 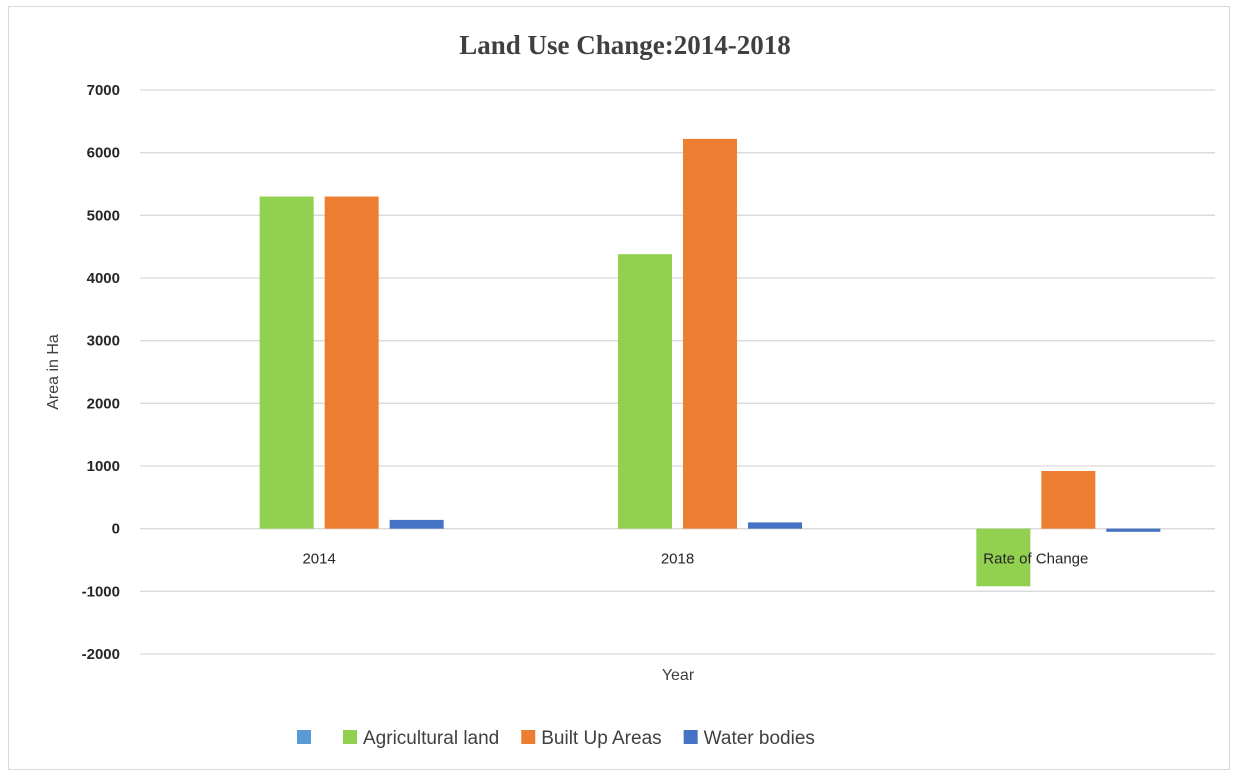 What do you see at coordinates (101, 591) in the screenshot?
I see `y-tick-label: -1000` at bounding box center [101, 591].